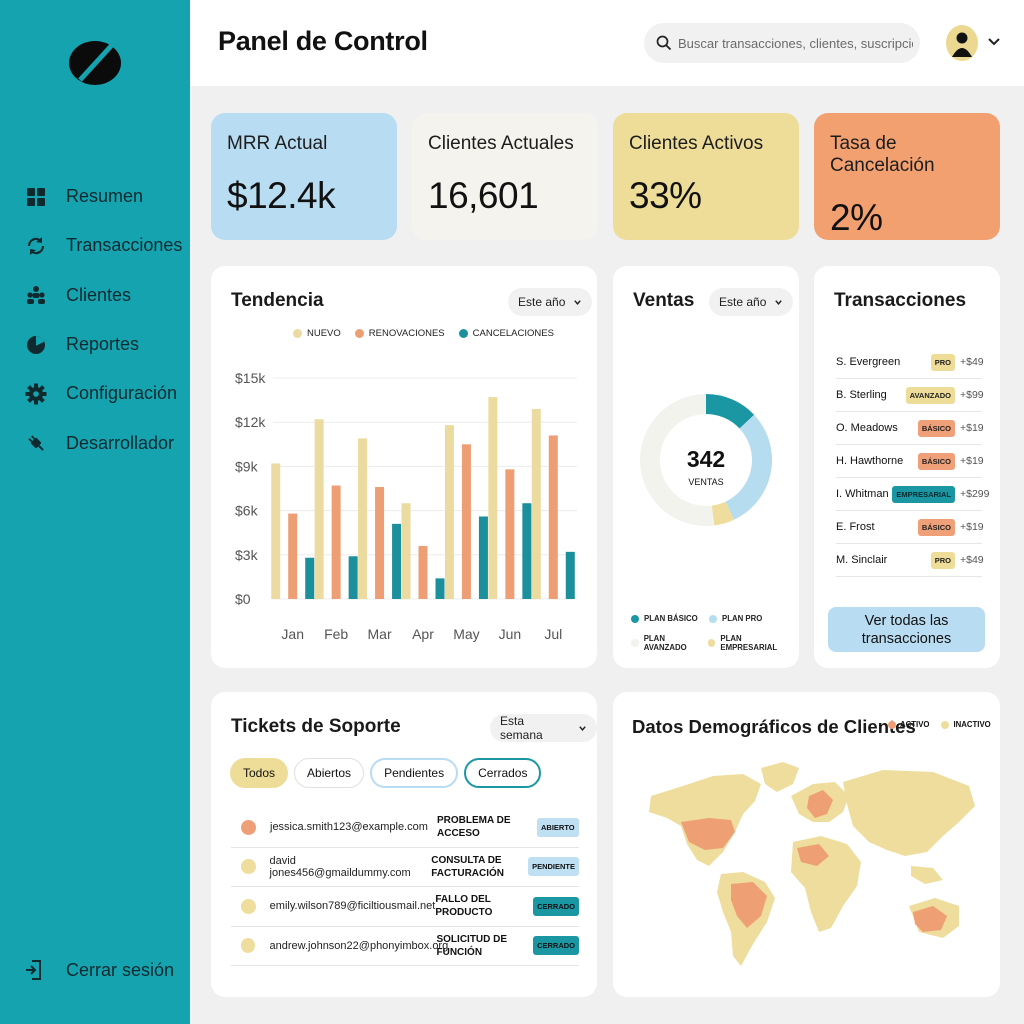  I want to click on sales-period-dropdown: Este año, so click(751, 302).